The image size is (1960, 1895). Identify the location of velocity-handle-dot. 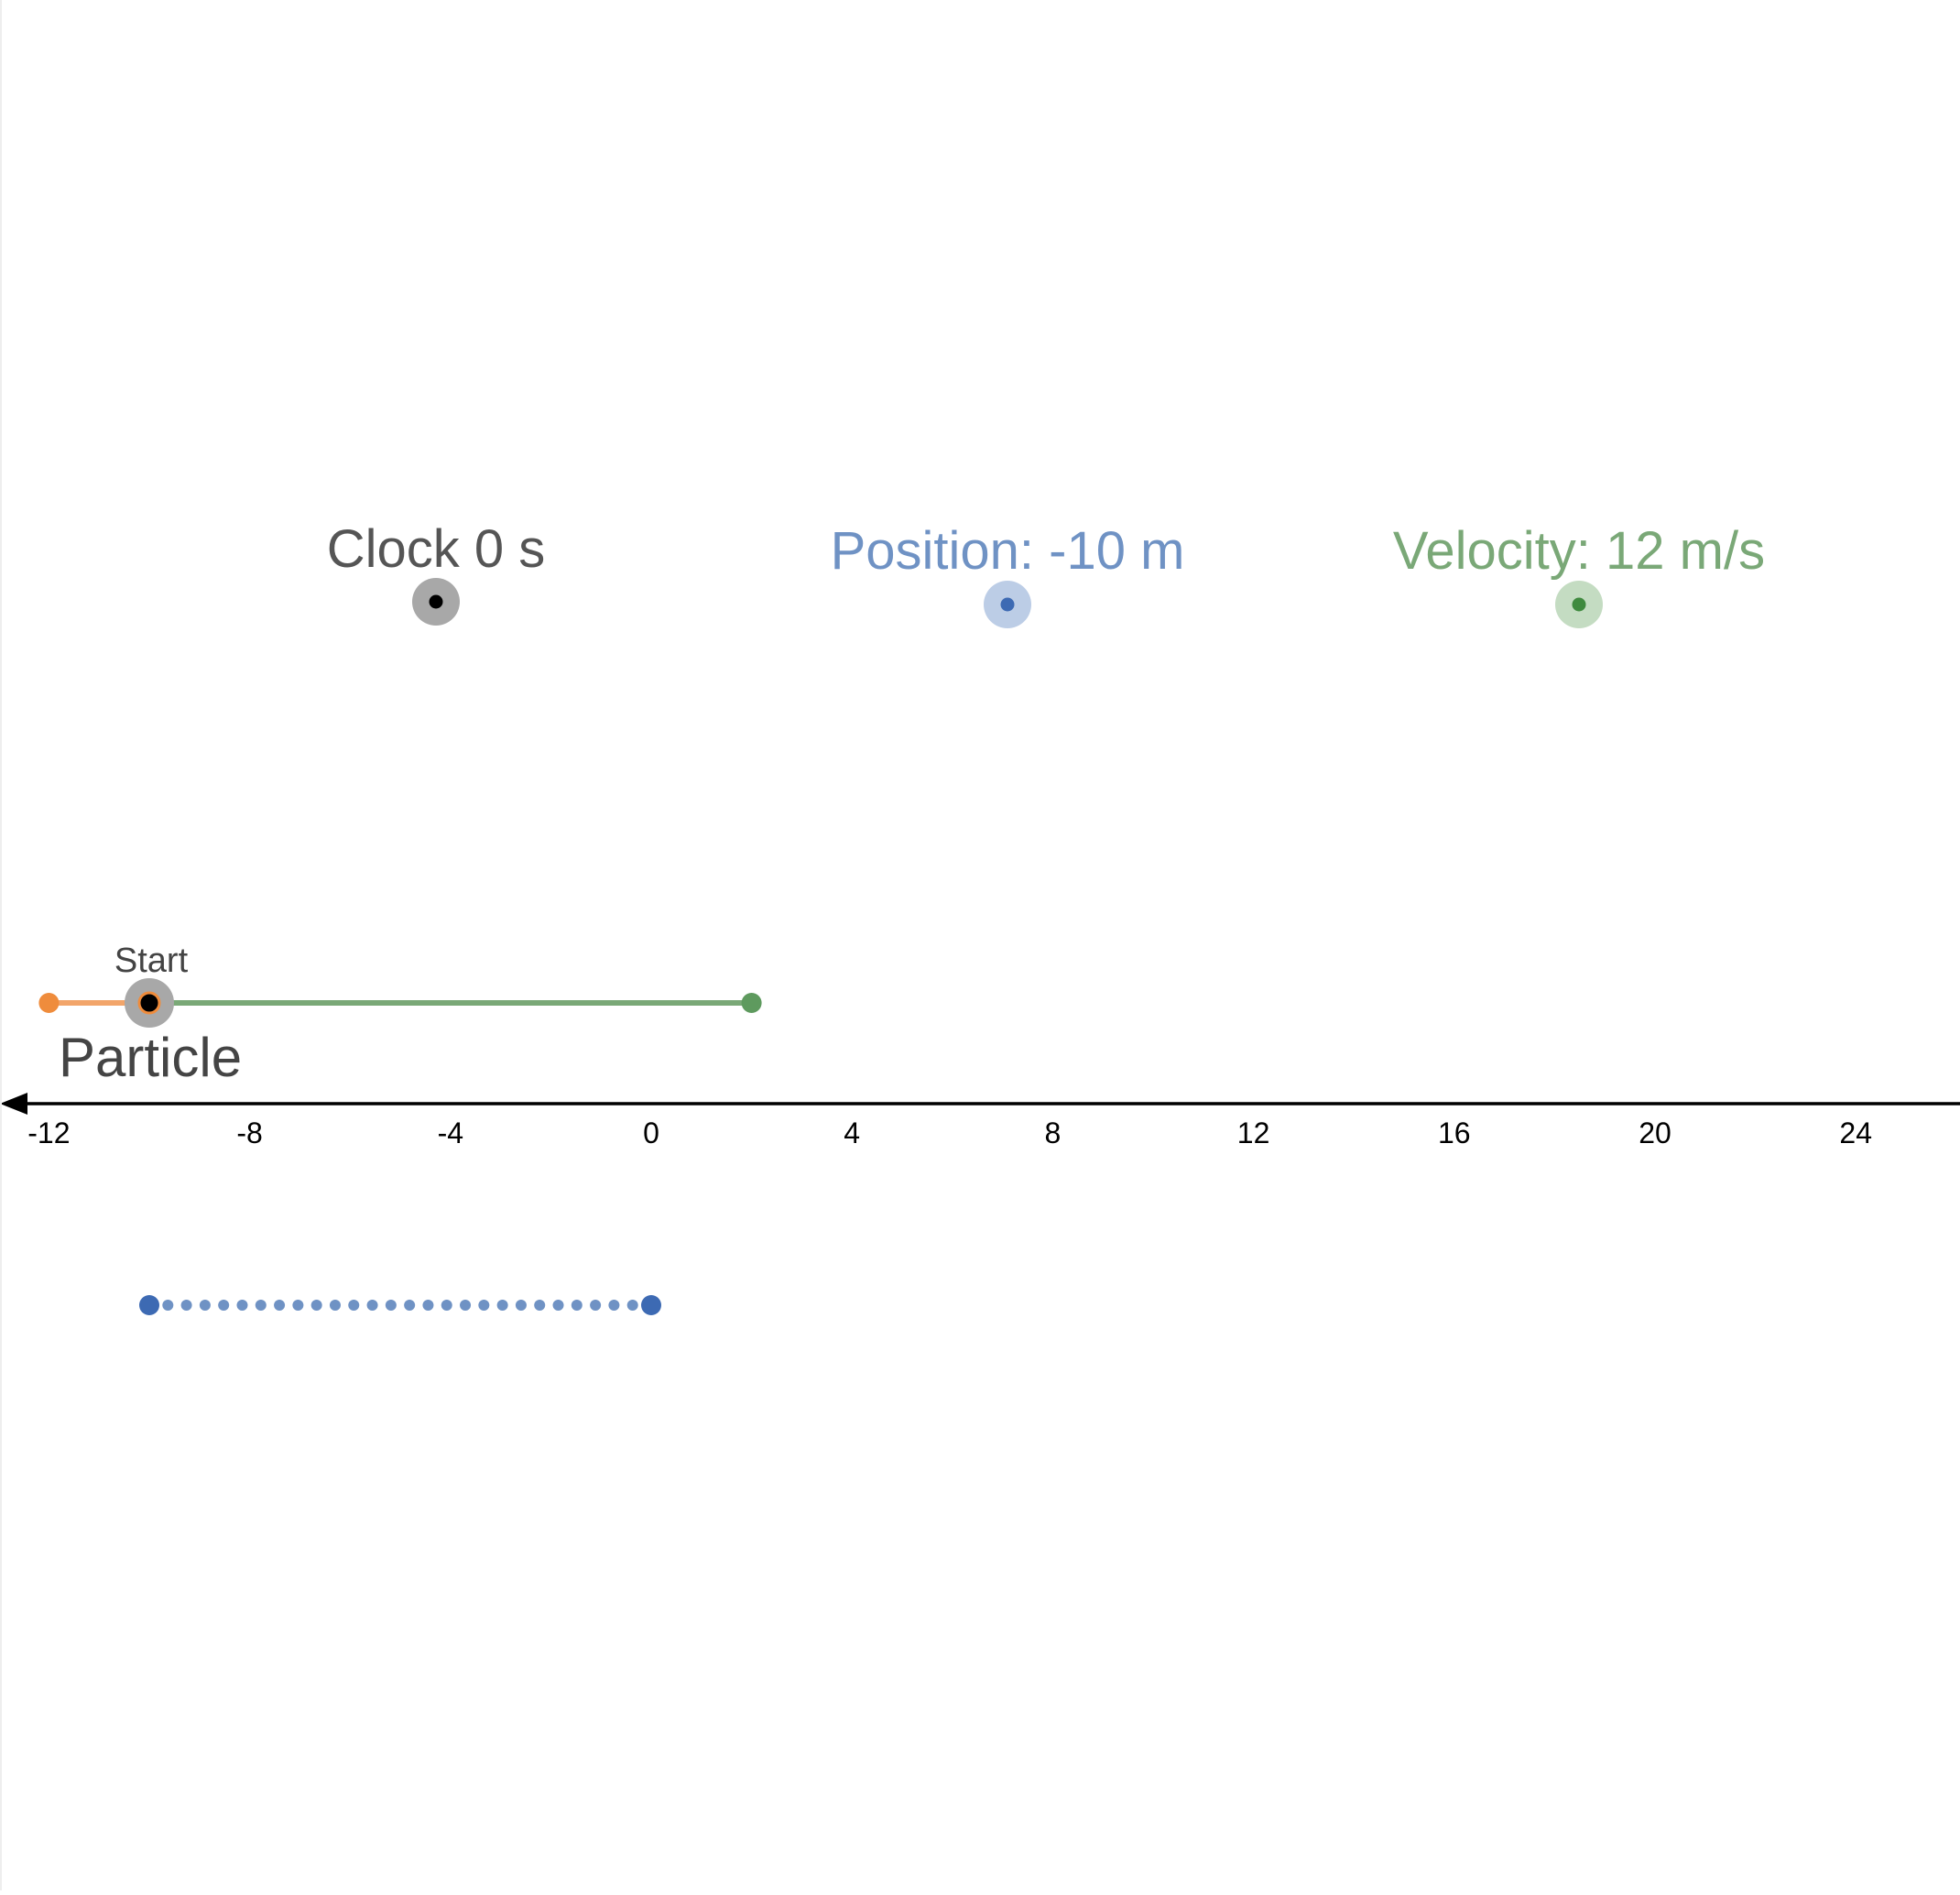
(1579, 605).